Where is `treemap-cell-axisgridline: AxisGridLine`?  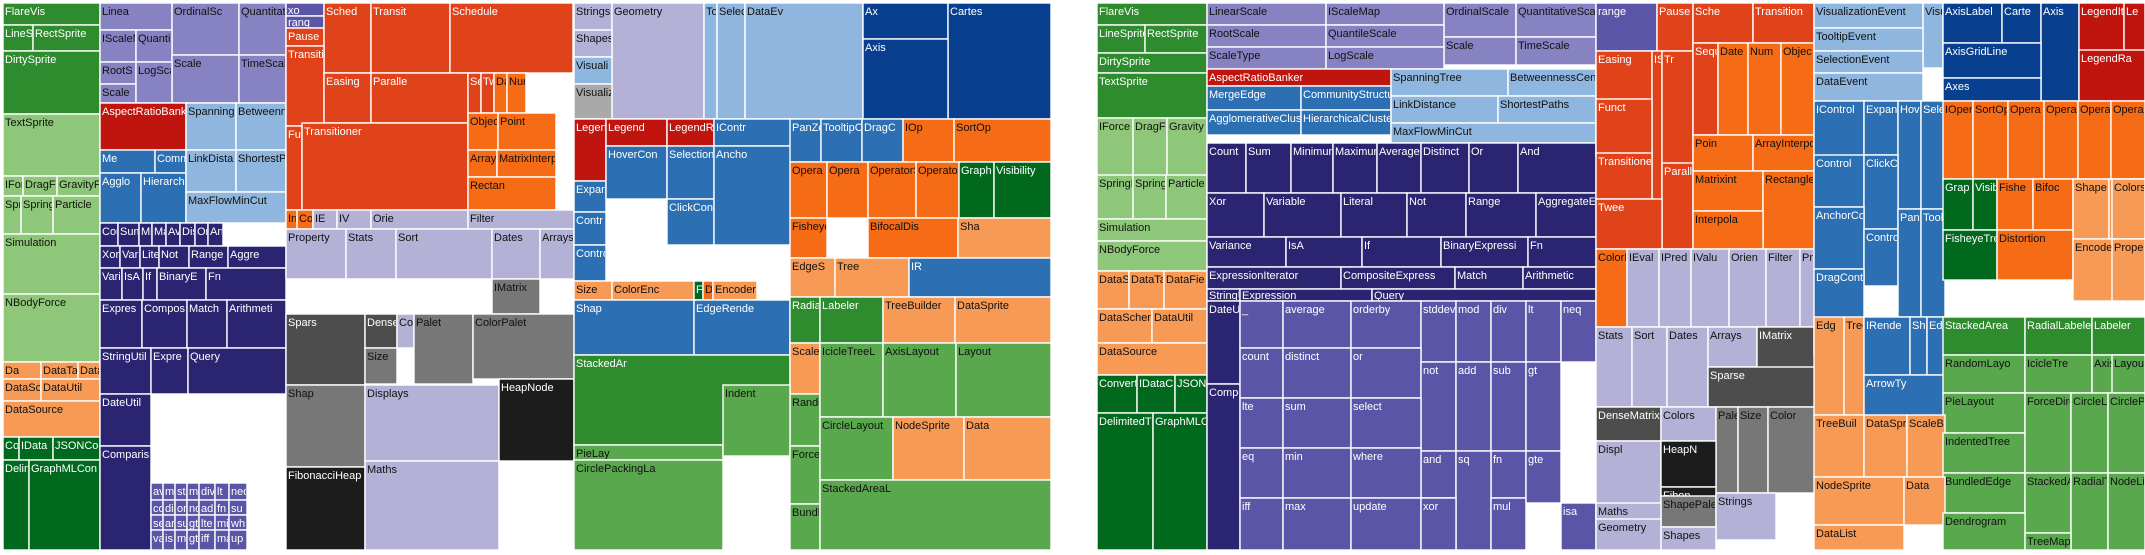 treemap-cell-axisgridline: AxisGridLine is located at coordinates (1992, 60).